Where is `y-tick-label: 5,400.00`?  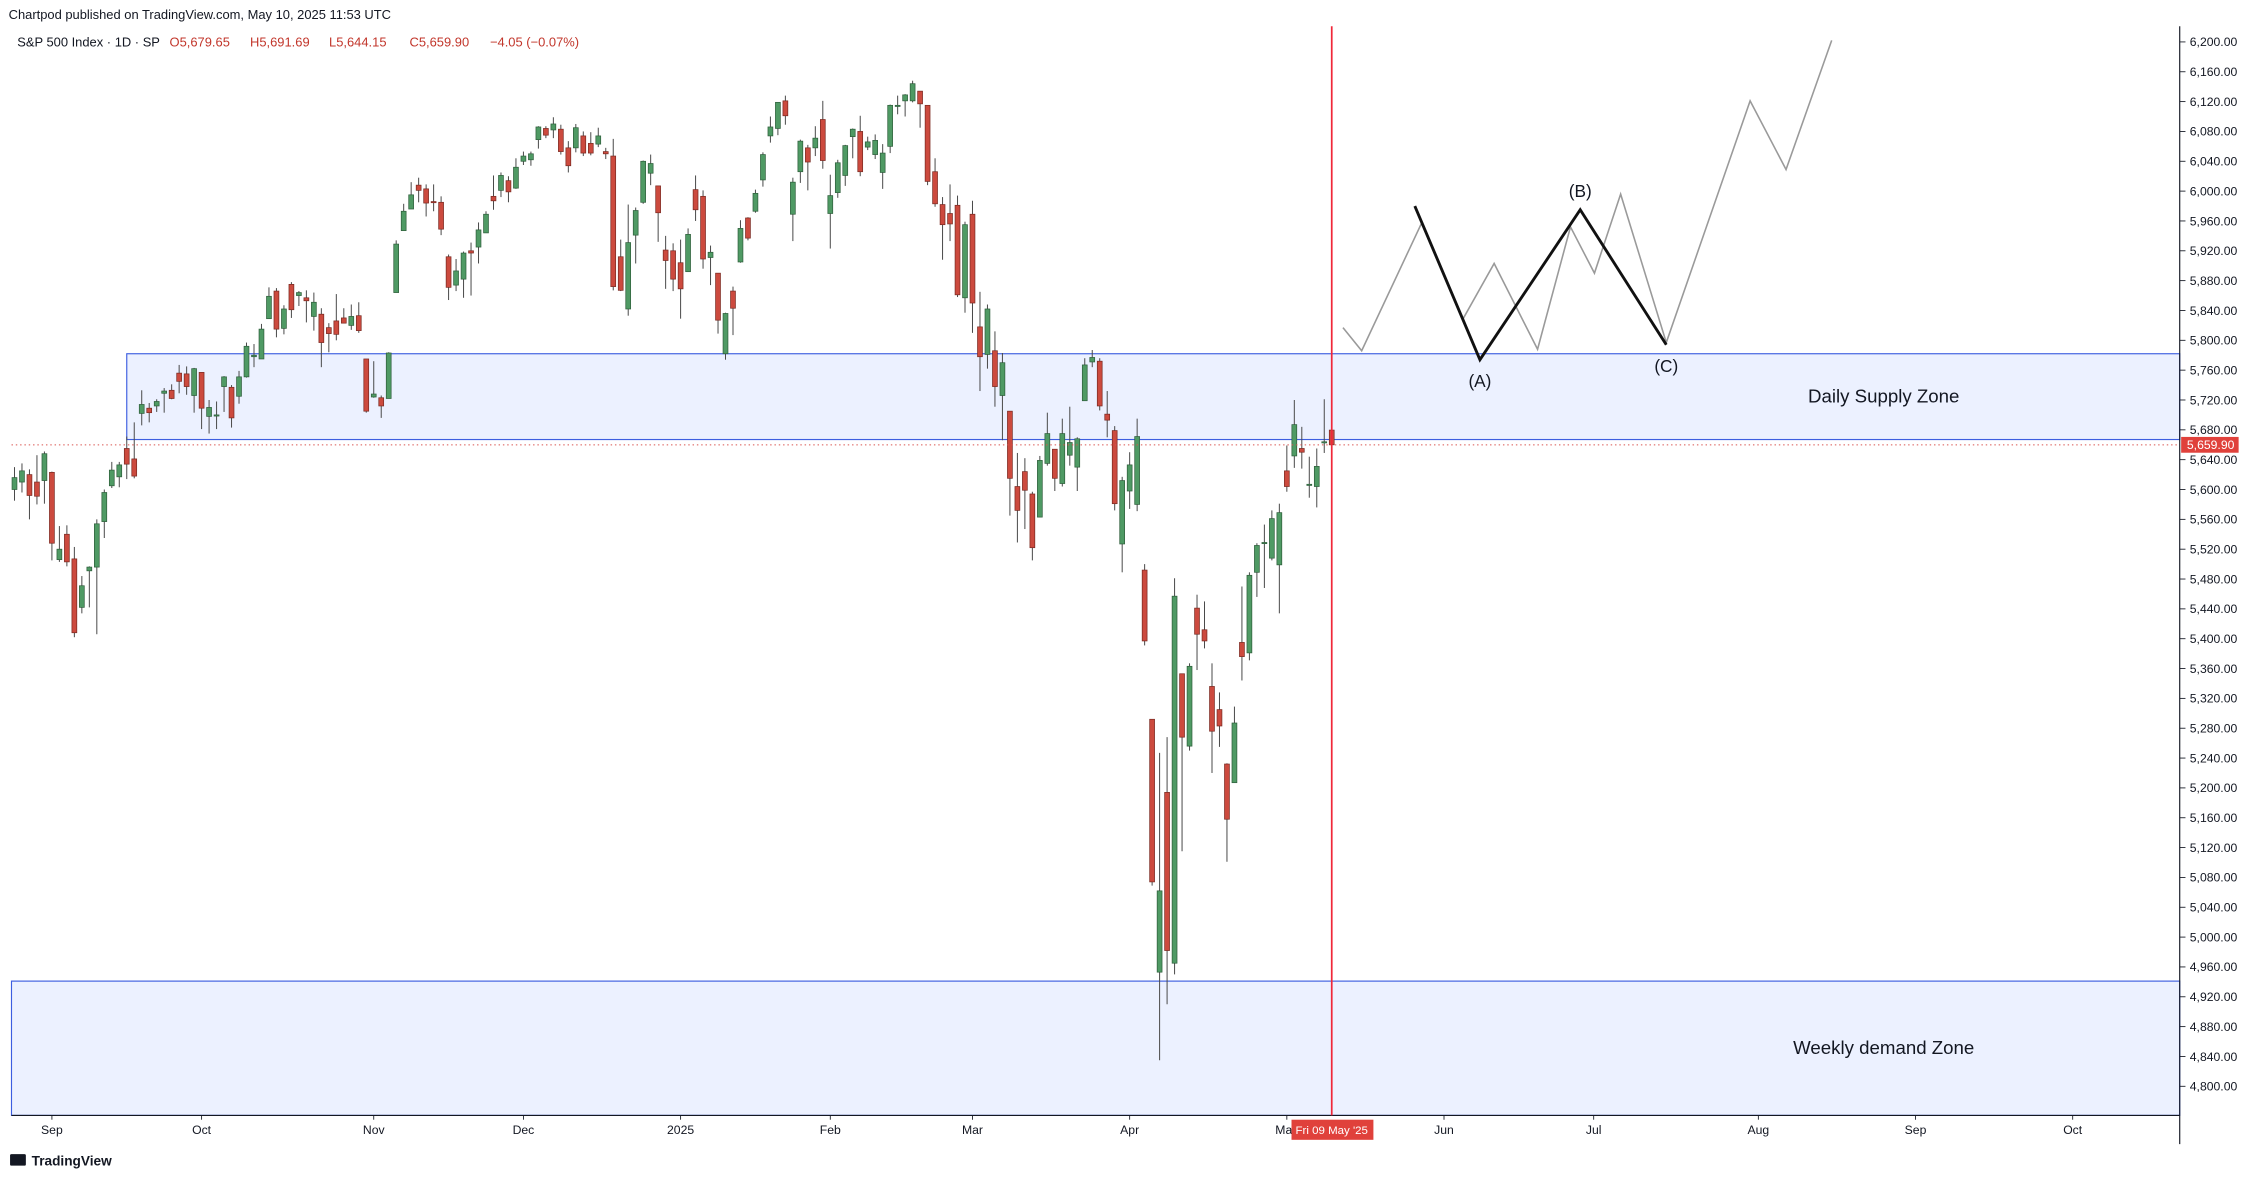
y-tick-label: 5,400.00 is located at coordinates (2214, 639).